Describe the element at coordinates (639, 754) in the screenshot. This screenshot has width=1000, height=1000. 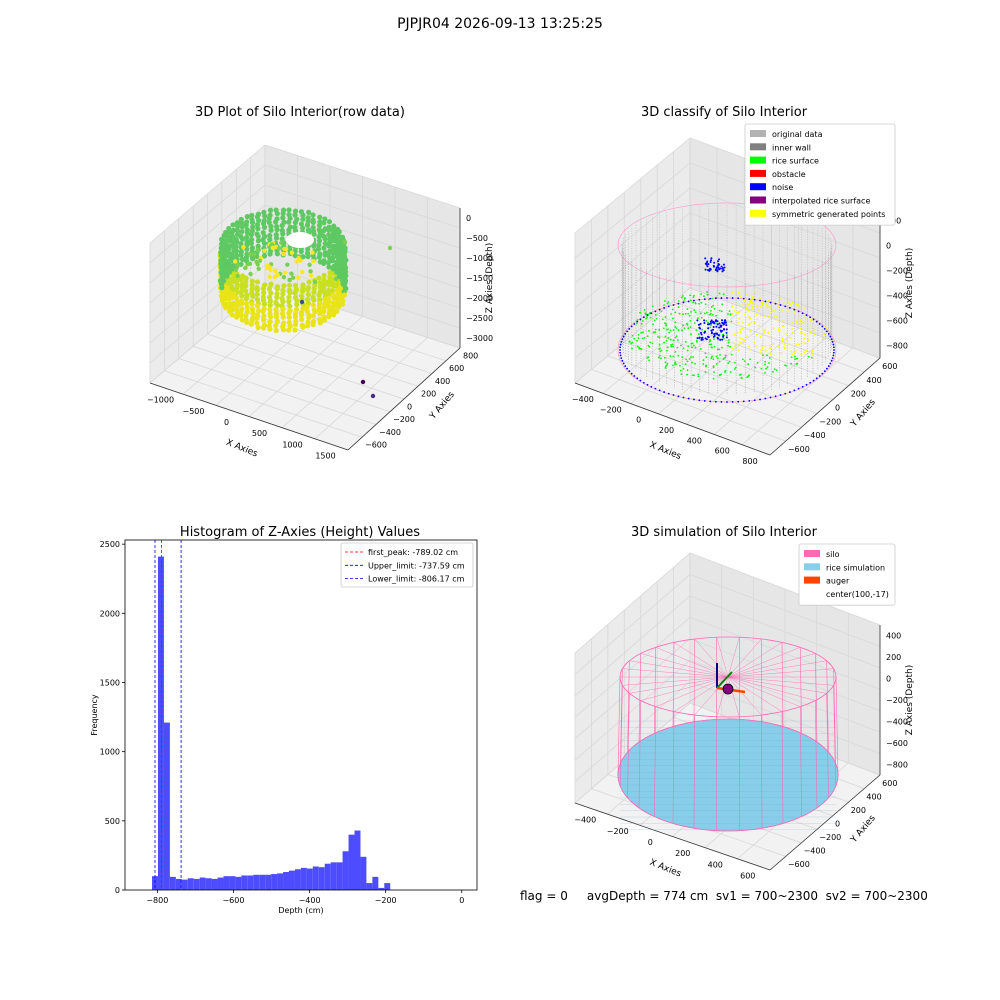
I see `silo-wire` at that location.